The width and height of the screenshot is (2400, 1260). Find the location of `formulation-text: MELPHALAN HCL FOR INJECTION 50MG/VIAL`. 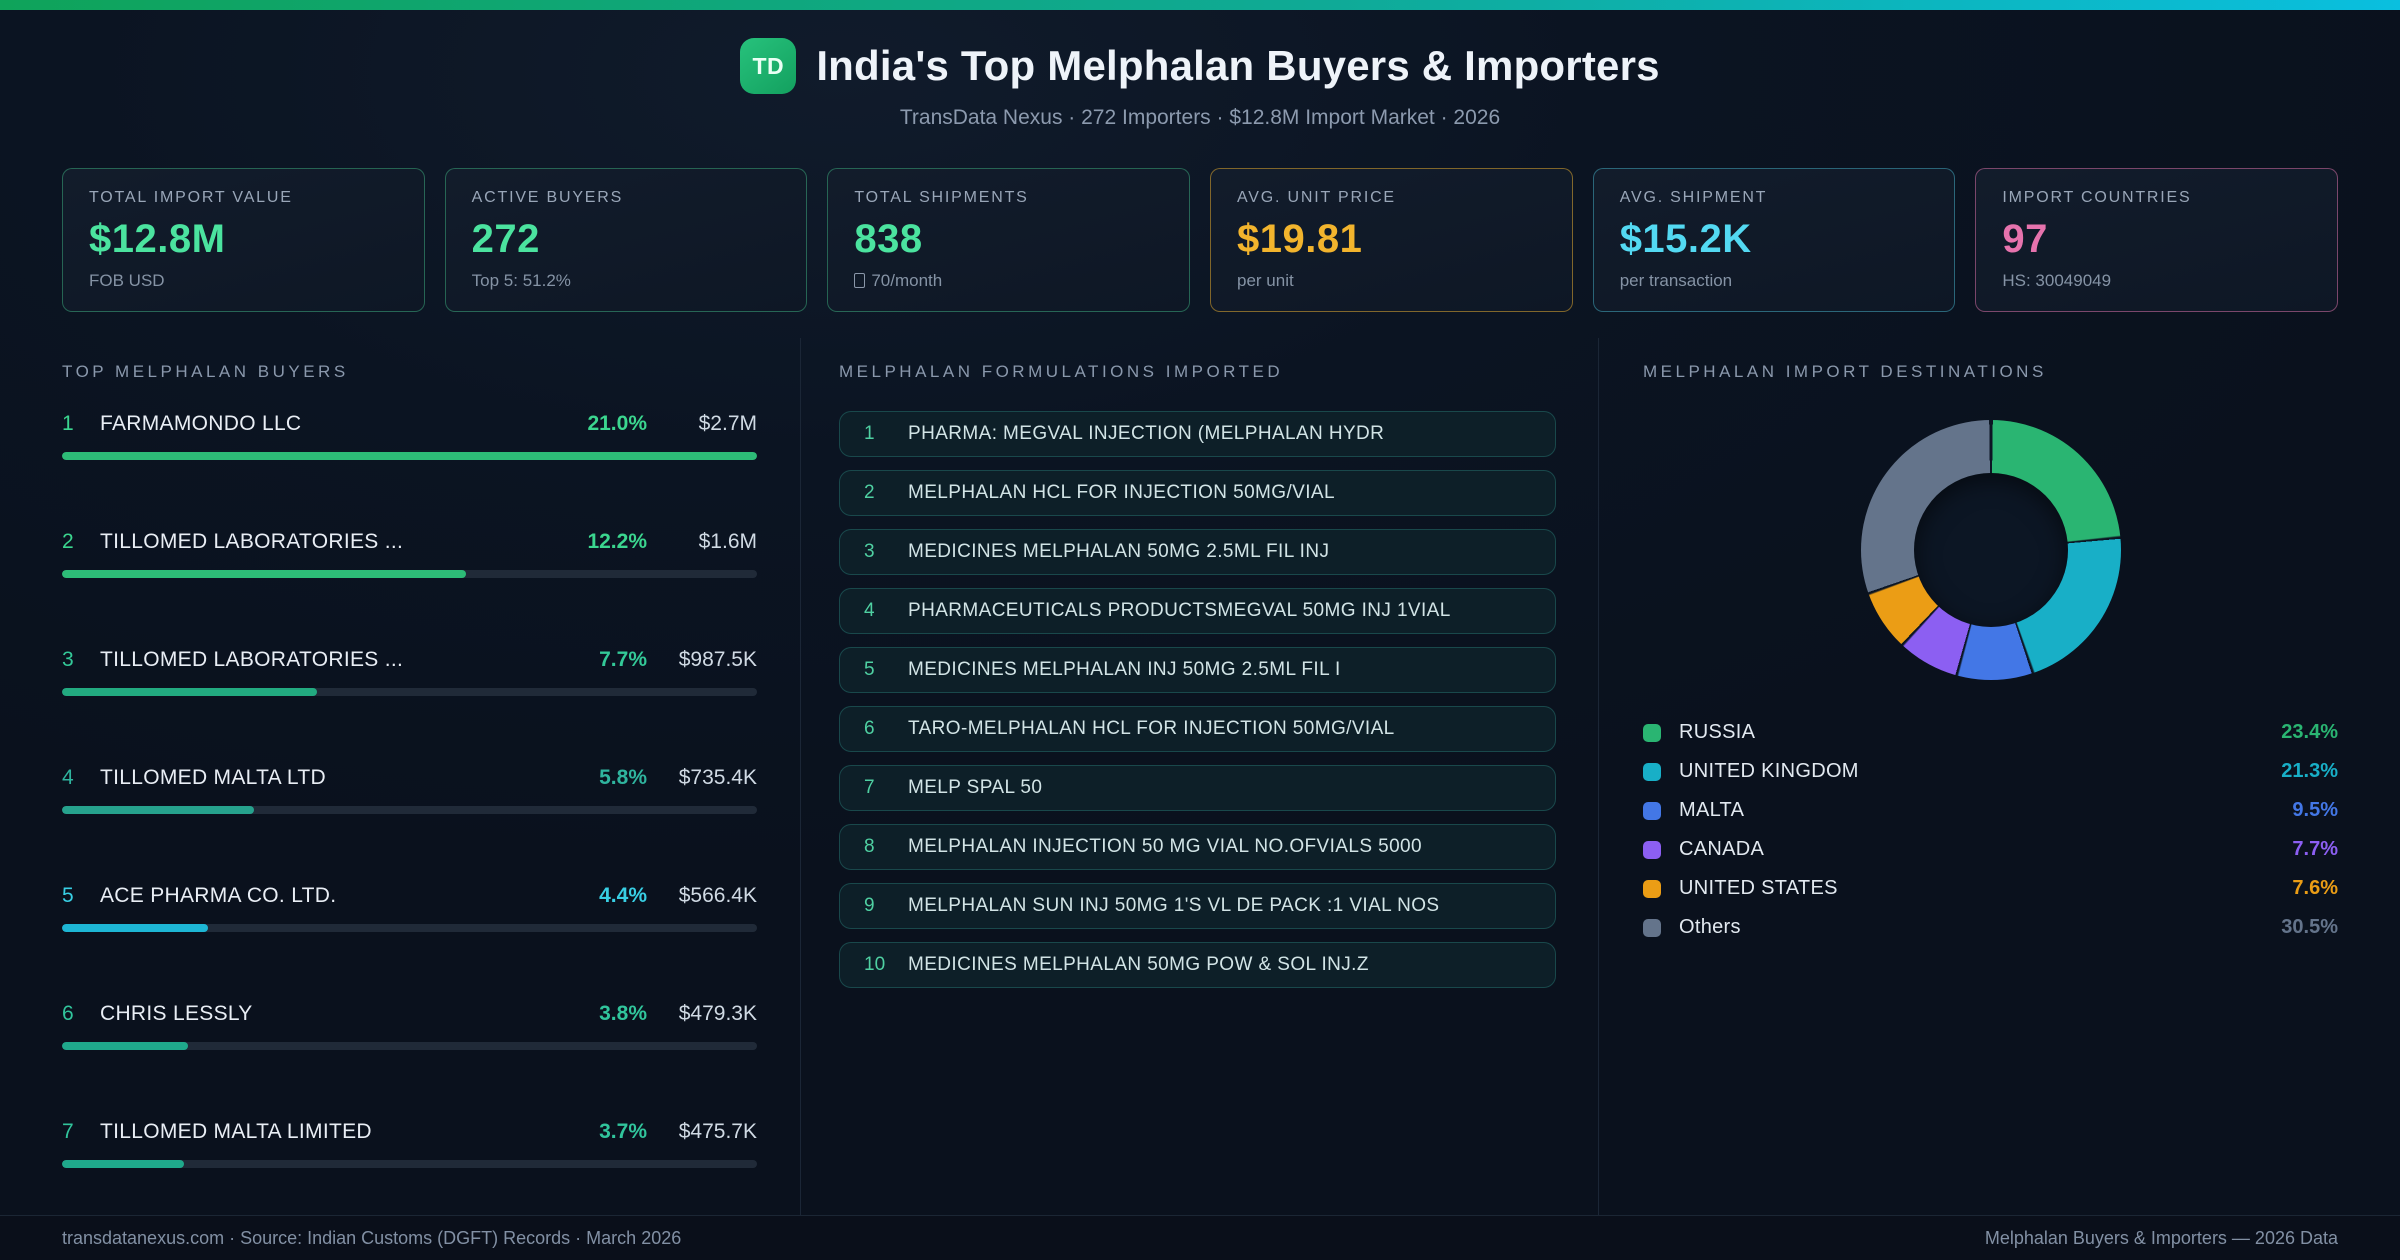

formulation-text: MELPHALAN HCL FOR INJECTION 50MG/VIAL is located at coordinates (1121, 492).